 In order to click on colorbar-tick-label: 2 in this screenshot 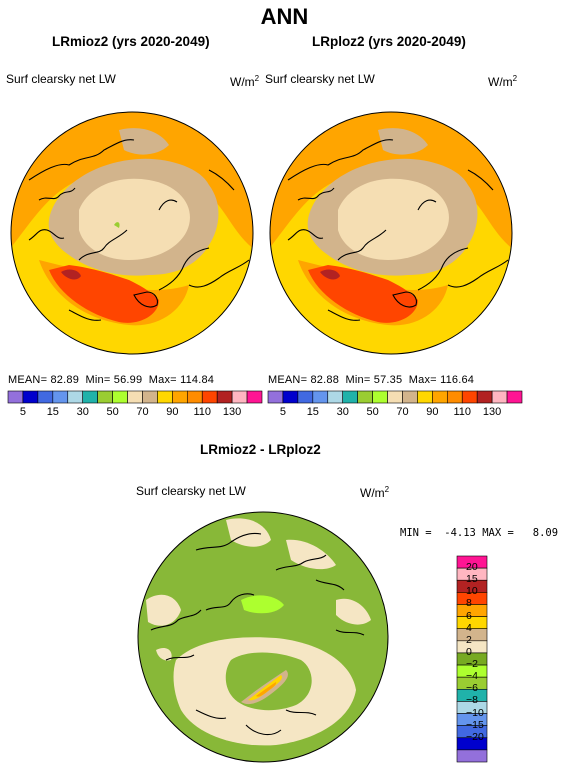, I will do `click(469, 639)`.